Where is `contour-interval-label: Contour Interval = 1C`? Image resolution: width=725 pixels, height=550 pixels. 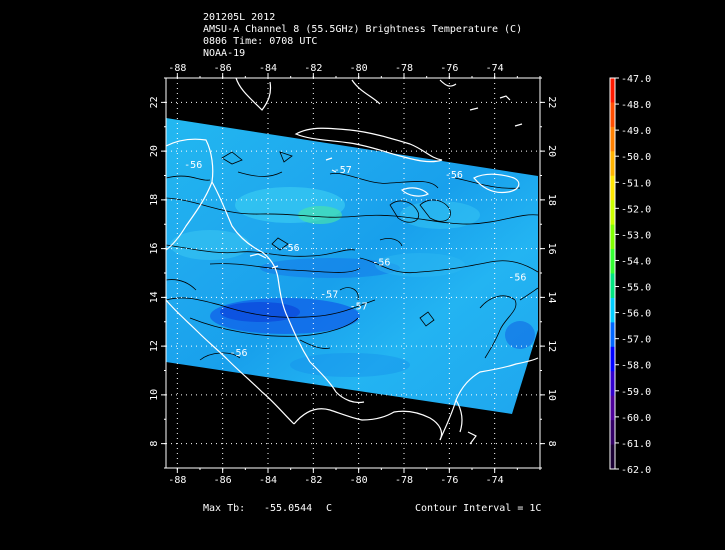
contour-interval-label: Contour Interval = 1C is located at coordinates (478, 508).